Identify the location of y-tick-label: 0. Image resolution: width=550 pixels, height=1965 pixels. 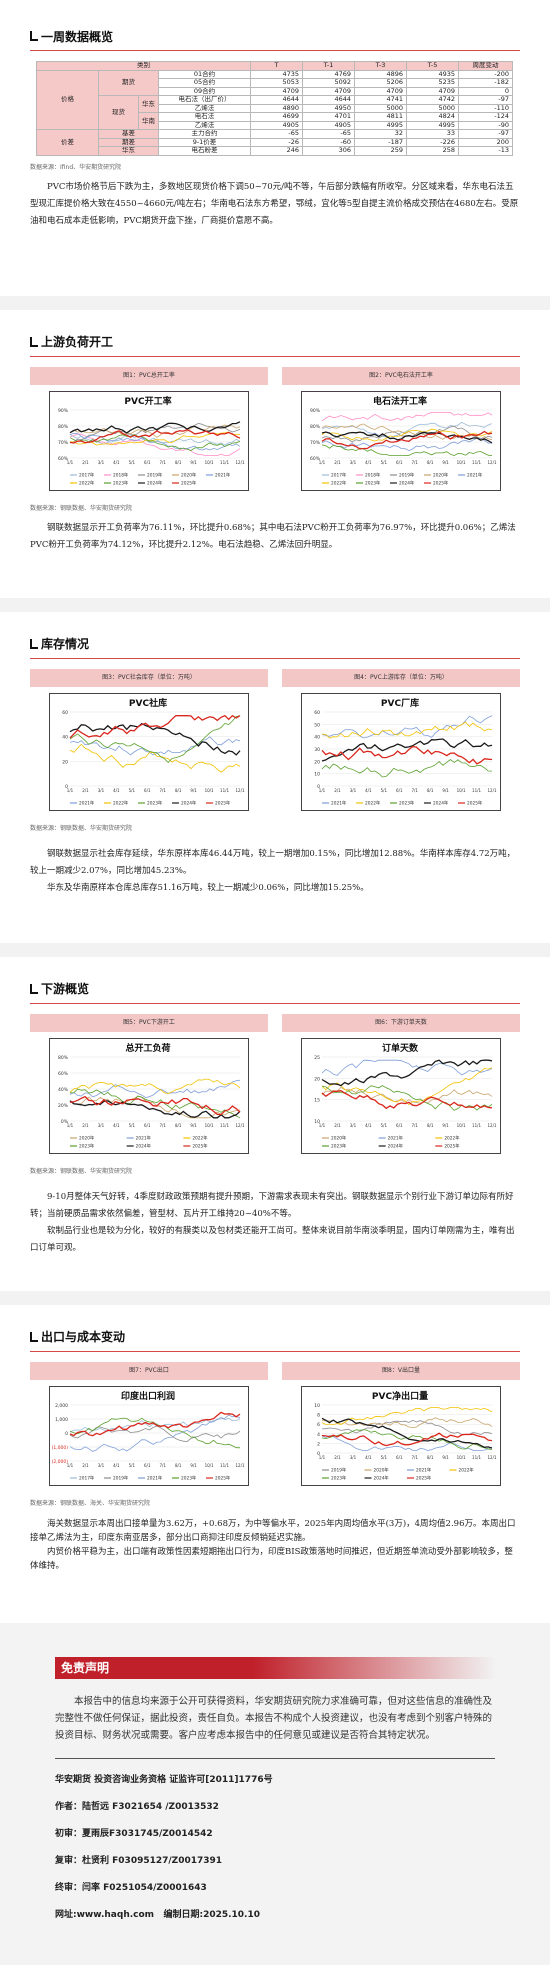
(318, 1454).